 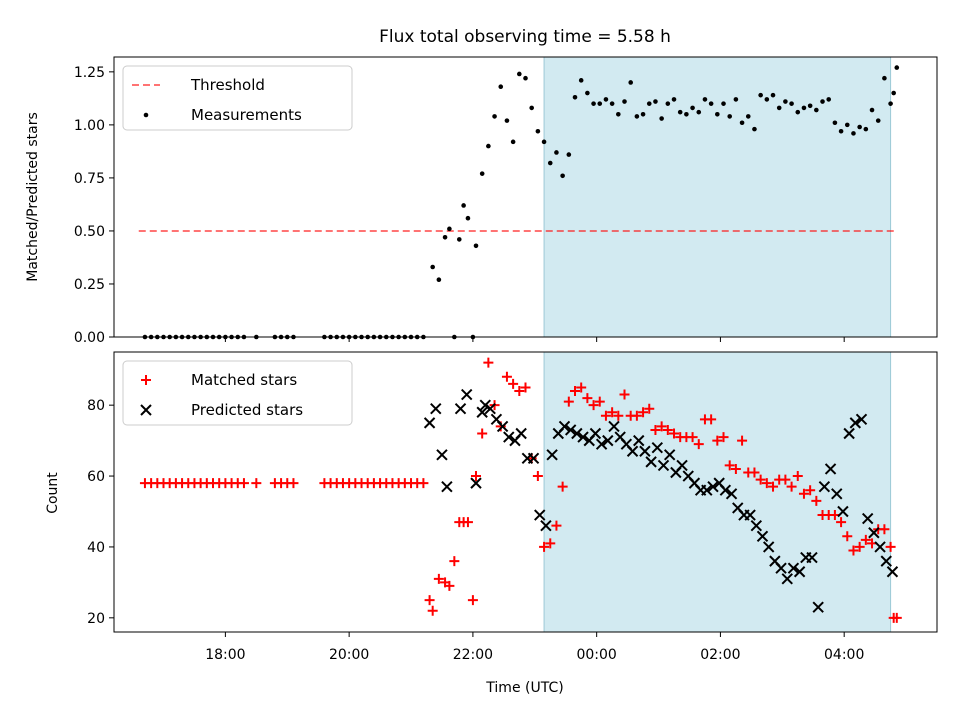 I want to click on y-tick-label: 0.25, so click(x=89, y=285).